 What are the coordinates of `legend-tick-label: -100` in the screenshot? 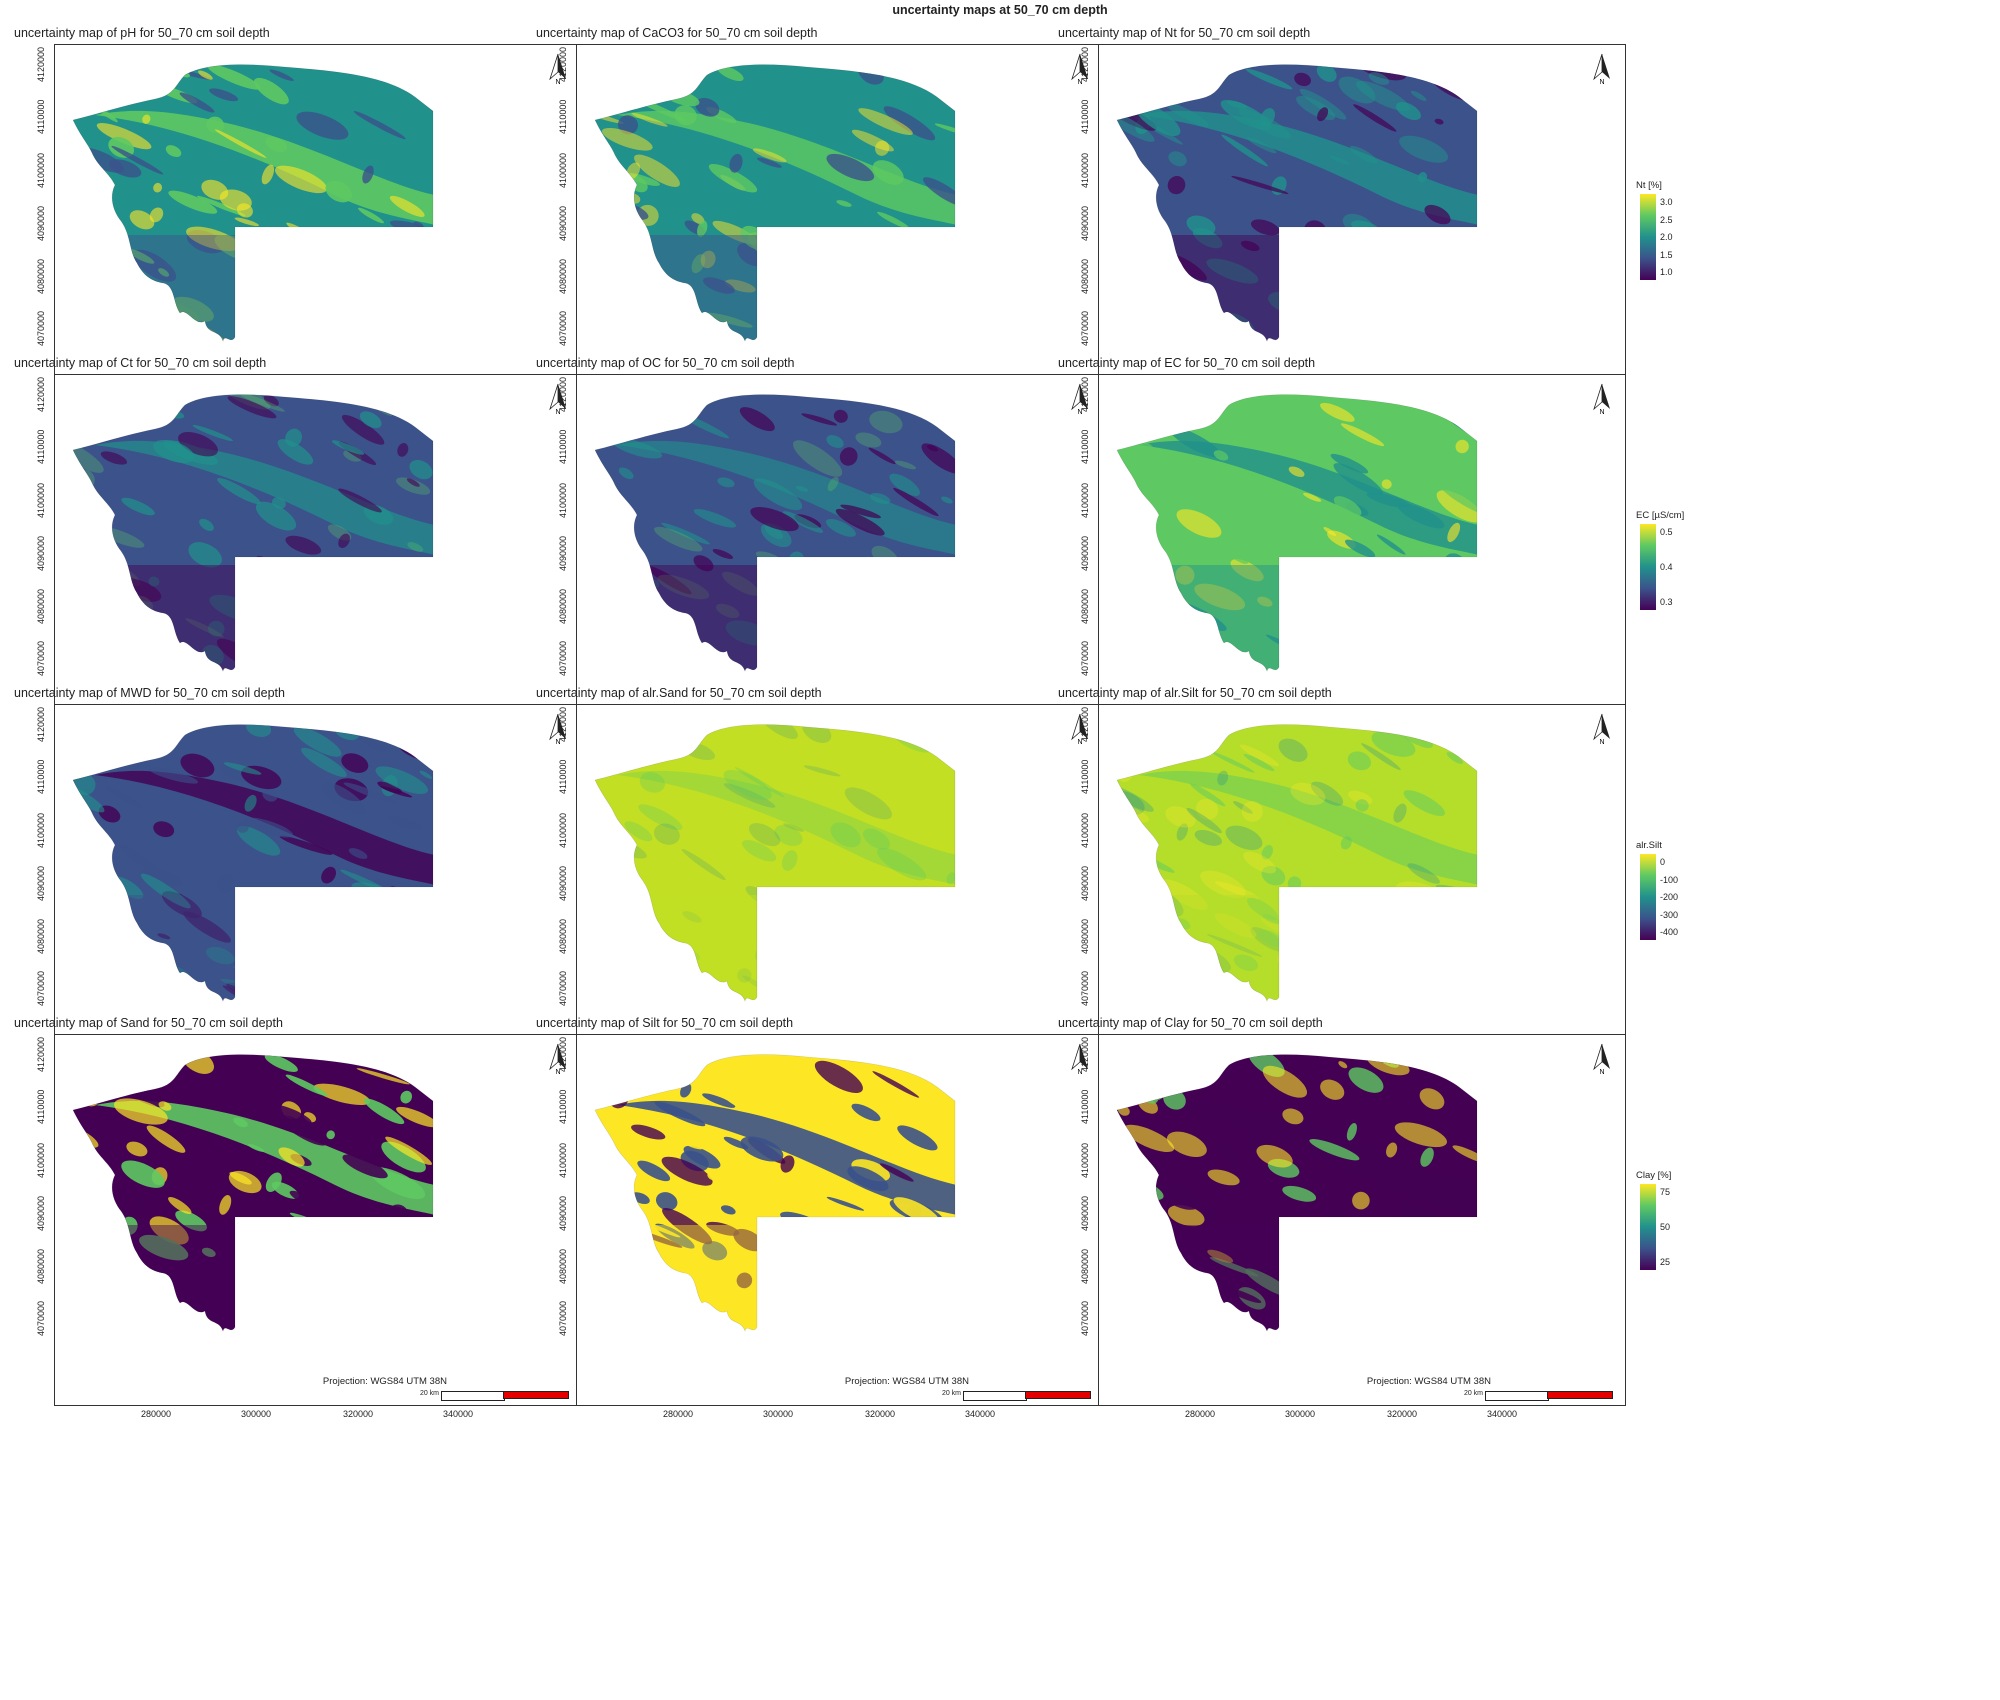 It's located at (1669, 879).